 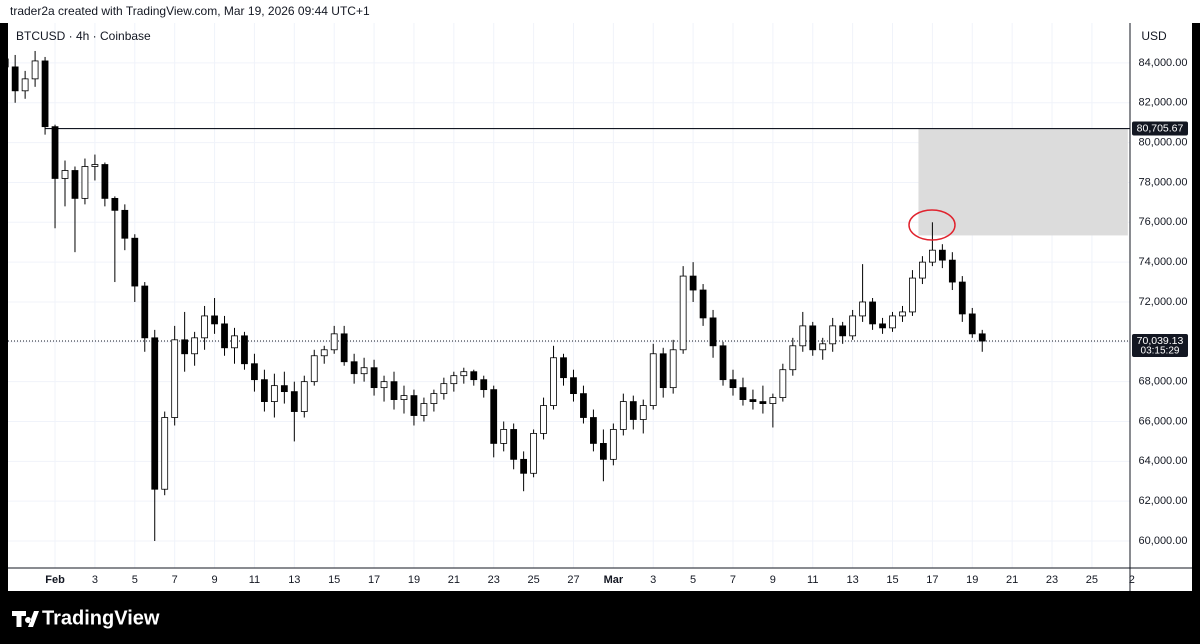 What do you see at coordinates (101, 618) in the screenshot?
I see `brand: TradingView` at bounding box center [101, 618].